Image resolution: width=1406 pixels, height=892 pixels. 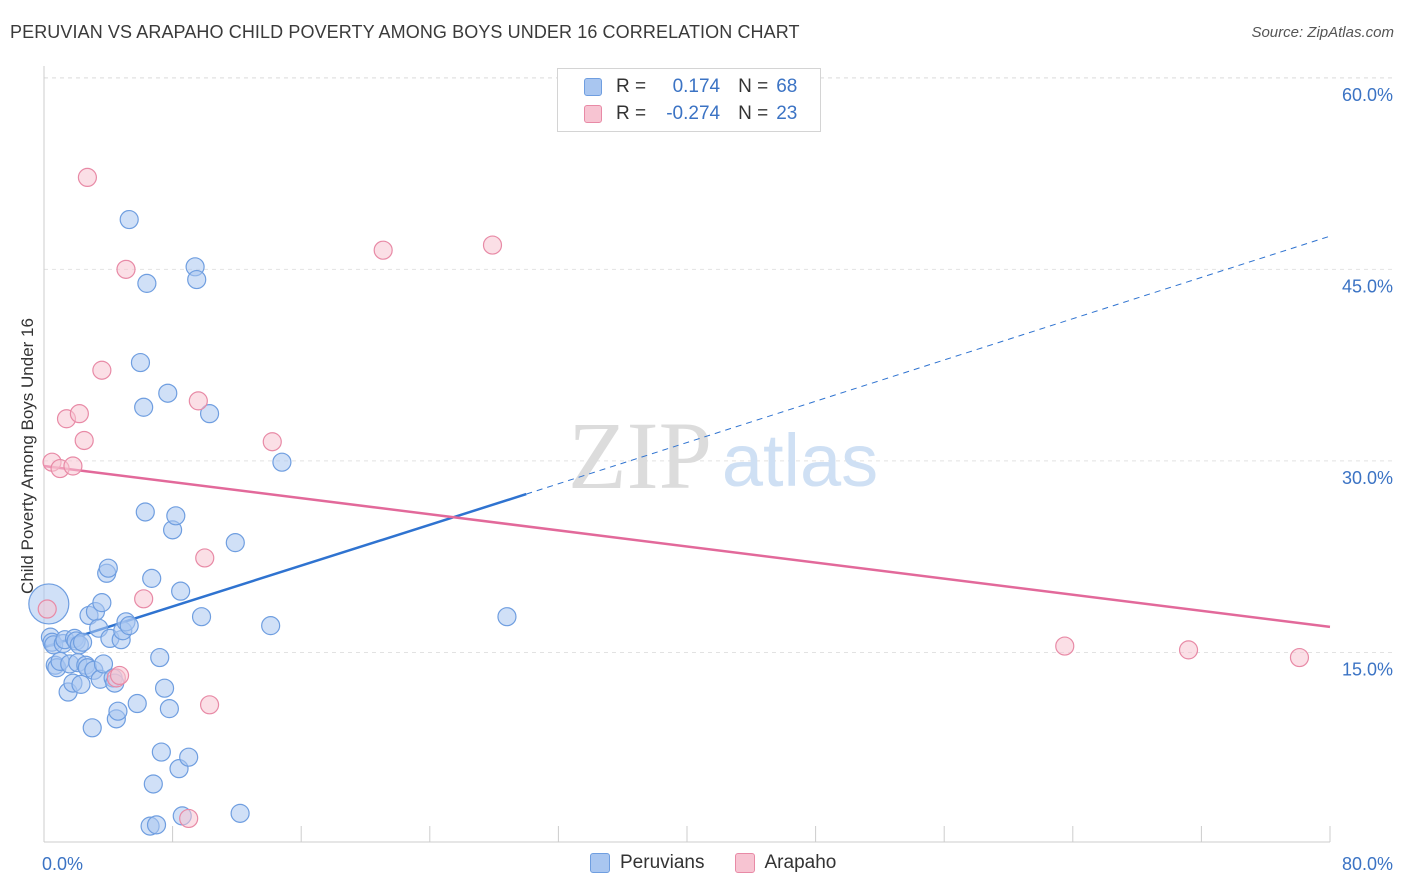 I want to click on x-tick-label: 80.0%, so click(x=1367, y=864).